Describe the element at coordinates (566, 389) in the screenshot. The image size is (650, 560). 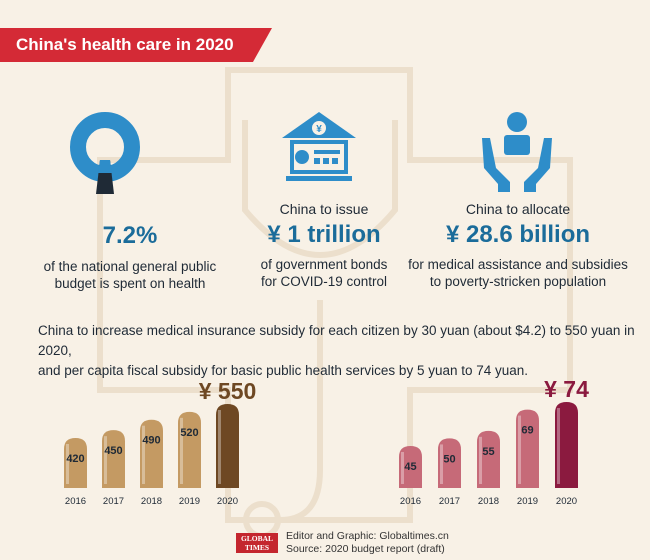
I see `bar-value-label: ¥ 74` at that location.